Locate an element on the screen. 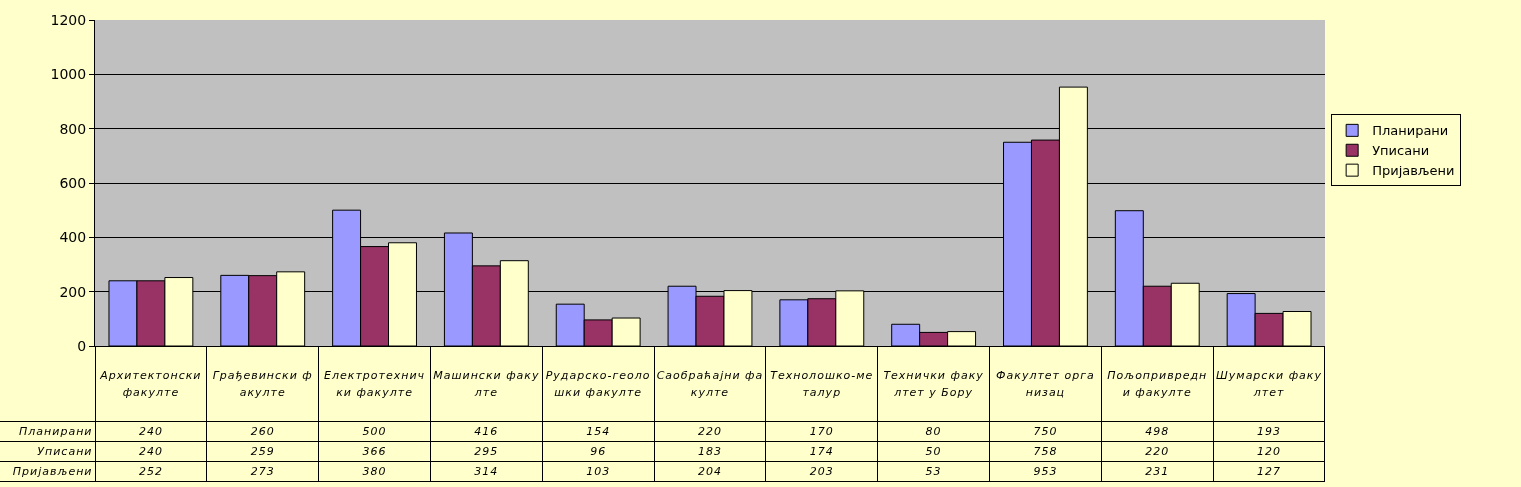  text: Уписани is located at coordinates (65, 451).